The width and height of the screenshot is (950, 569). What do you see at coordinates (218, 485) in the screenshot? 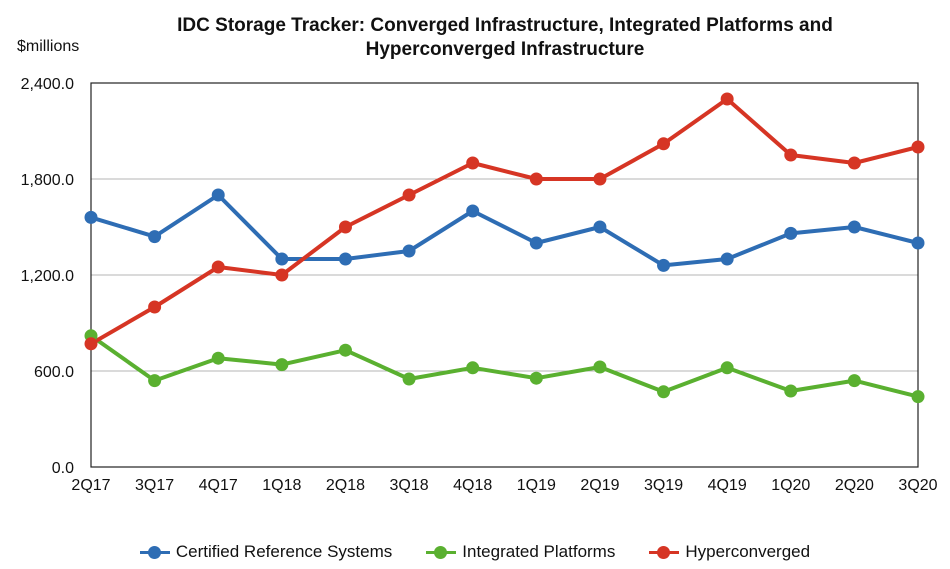
I see `x-tick-label: 4Q17` at bounding box center [218, 485].